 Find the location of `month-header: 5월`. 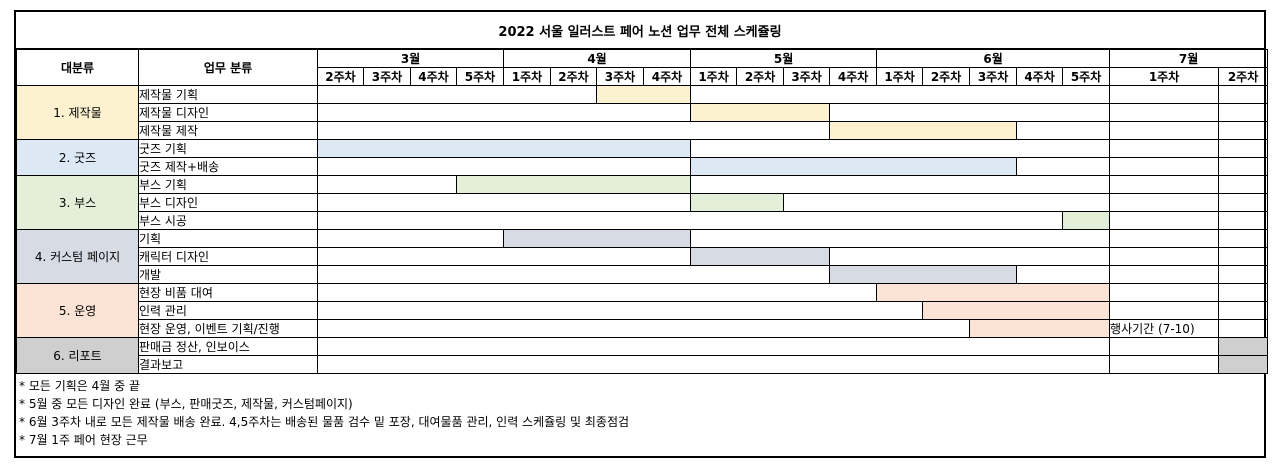

month-header: 5월 is located at coordinates (784, 58).